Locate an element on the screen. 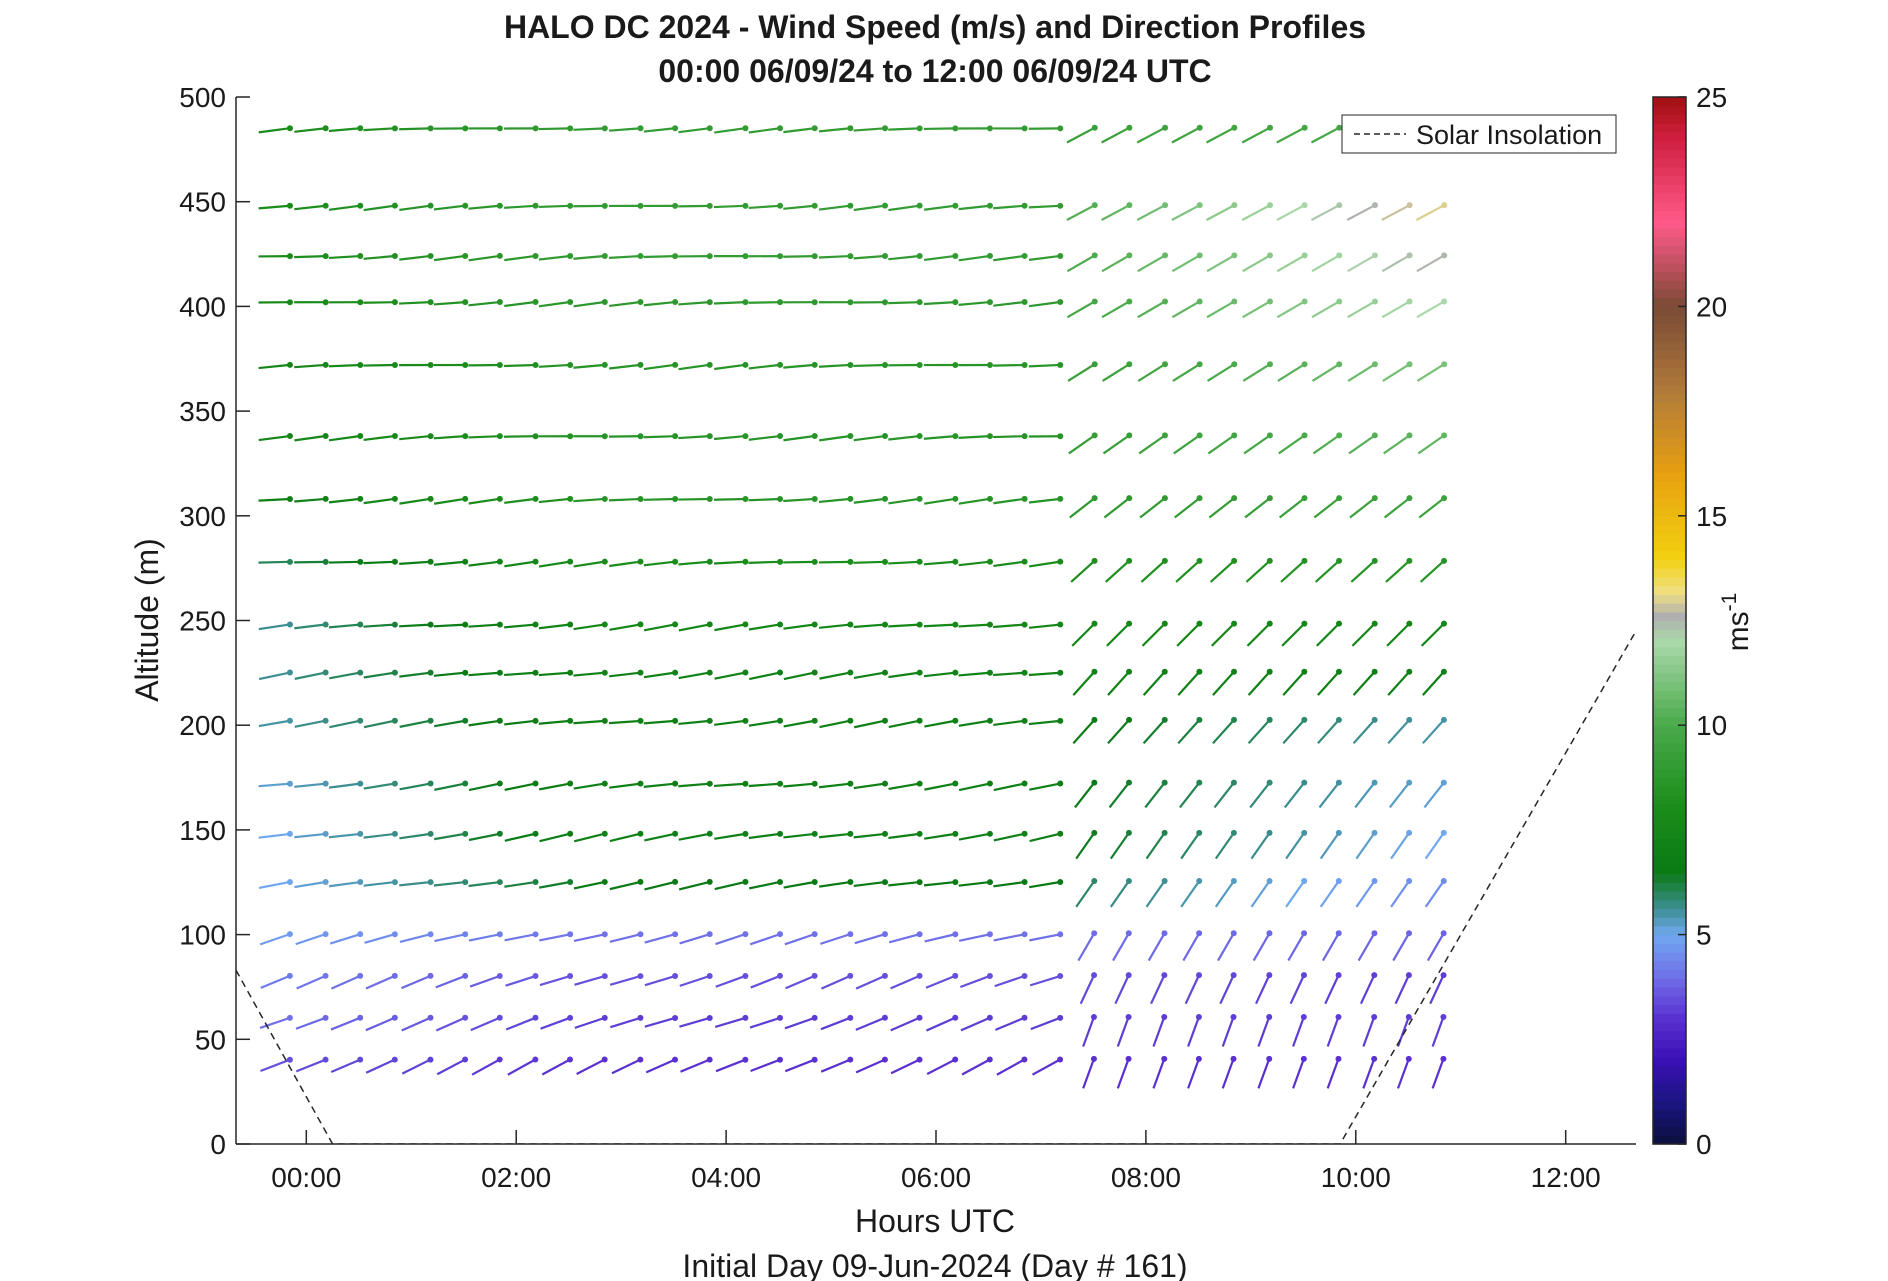 This screenshot has width=1888, height=1281. y-tick-label: 300 is located at coordinates (202, 516).